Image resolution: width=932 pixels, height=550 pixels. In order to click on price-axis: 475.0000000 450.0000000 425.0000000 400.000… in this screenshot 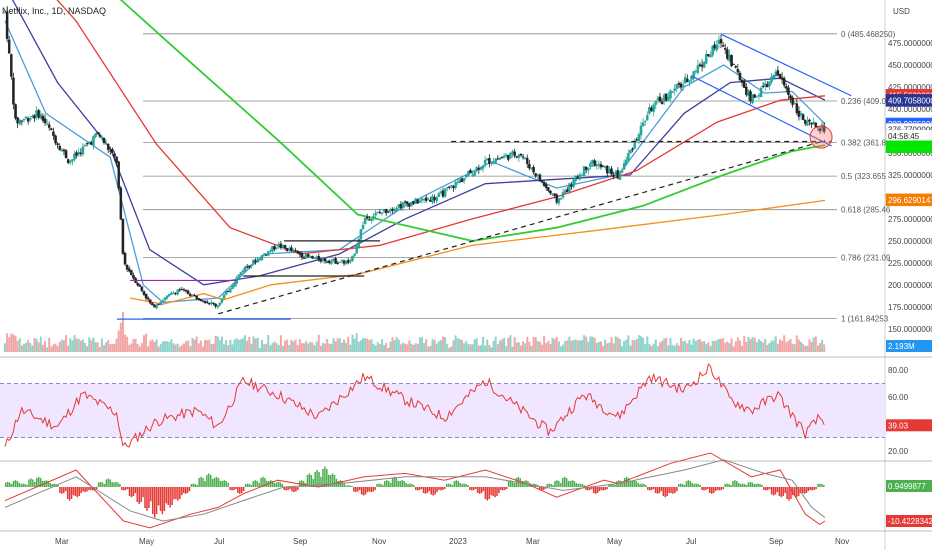, I will do `click(908, 195)`.